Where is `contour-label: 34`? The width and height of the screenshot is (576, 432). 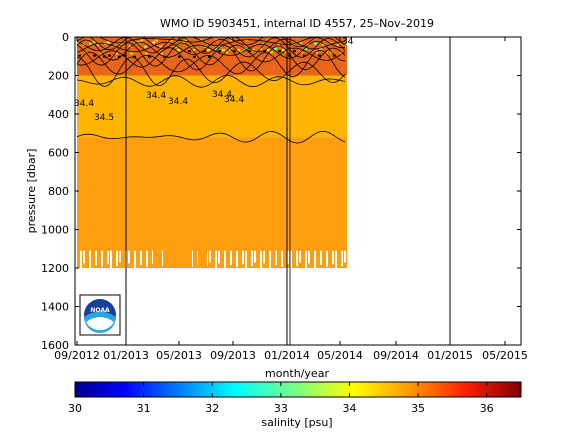 contour-label: 34 is located at coordinates (348, 42).